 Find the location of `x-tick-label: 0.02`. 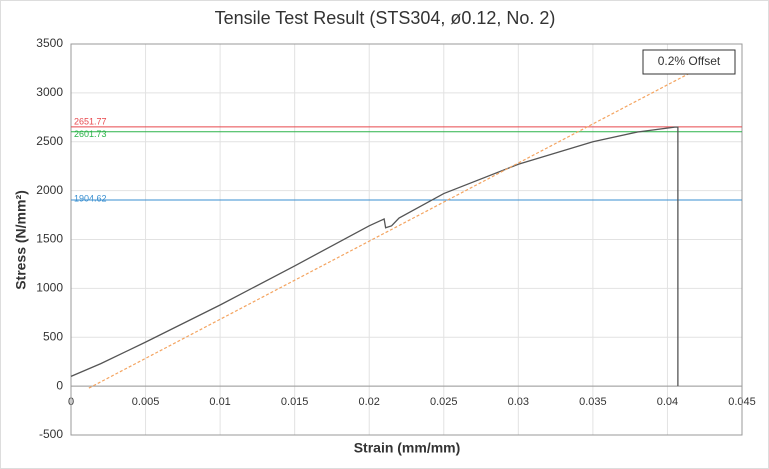

x-tick-label: 0.02 is located at coordinates (369, 402).